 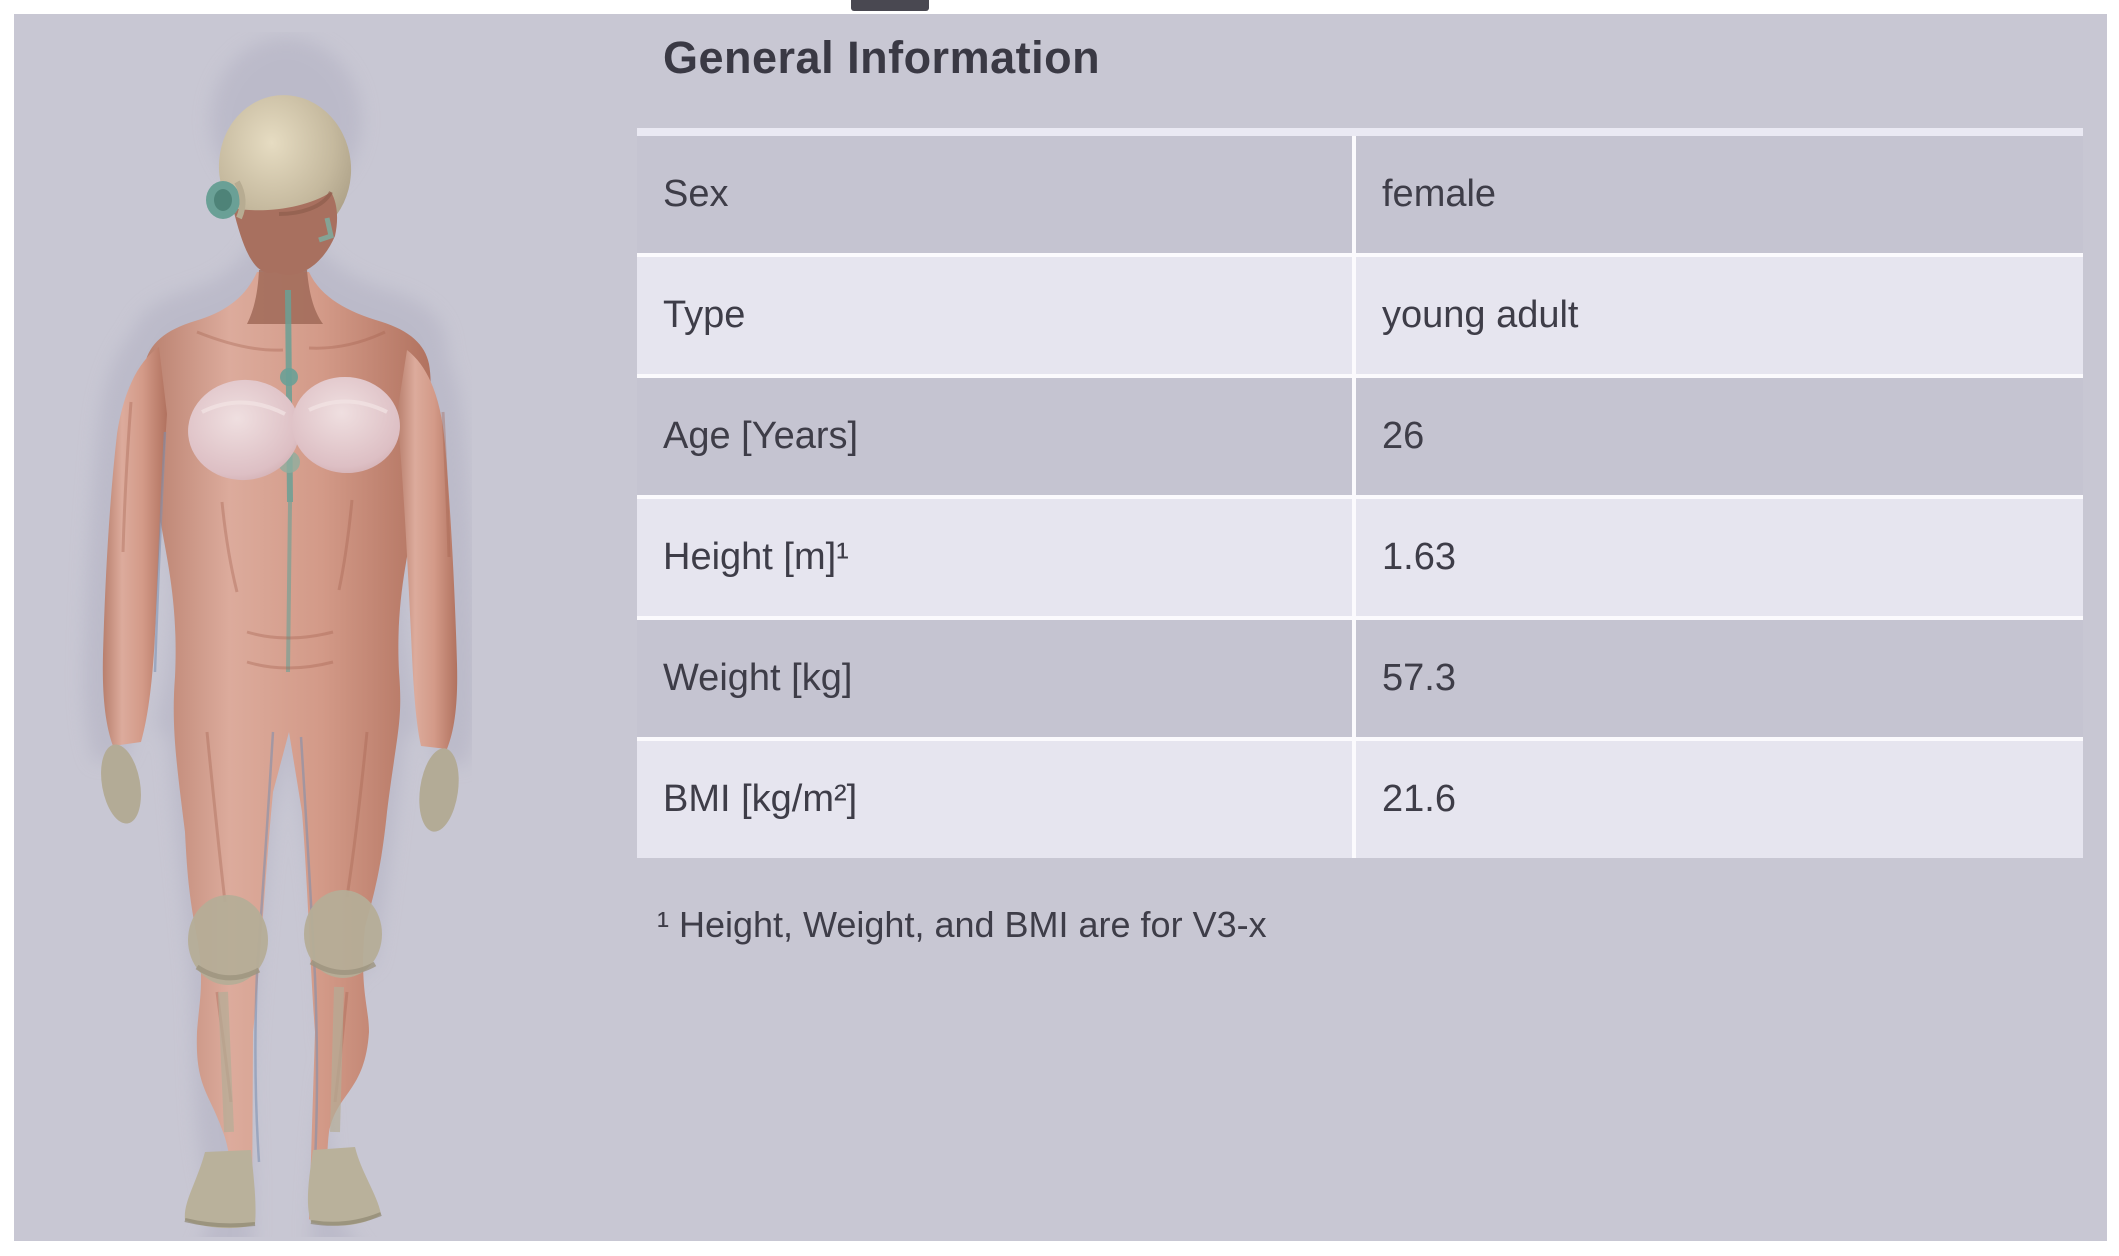 I want to click on row-value-type: young adult, so click(x=1719, y=315).